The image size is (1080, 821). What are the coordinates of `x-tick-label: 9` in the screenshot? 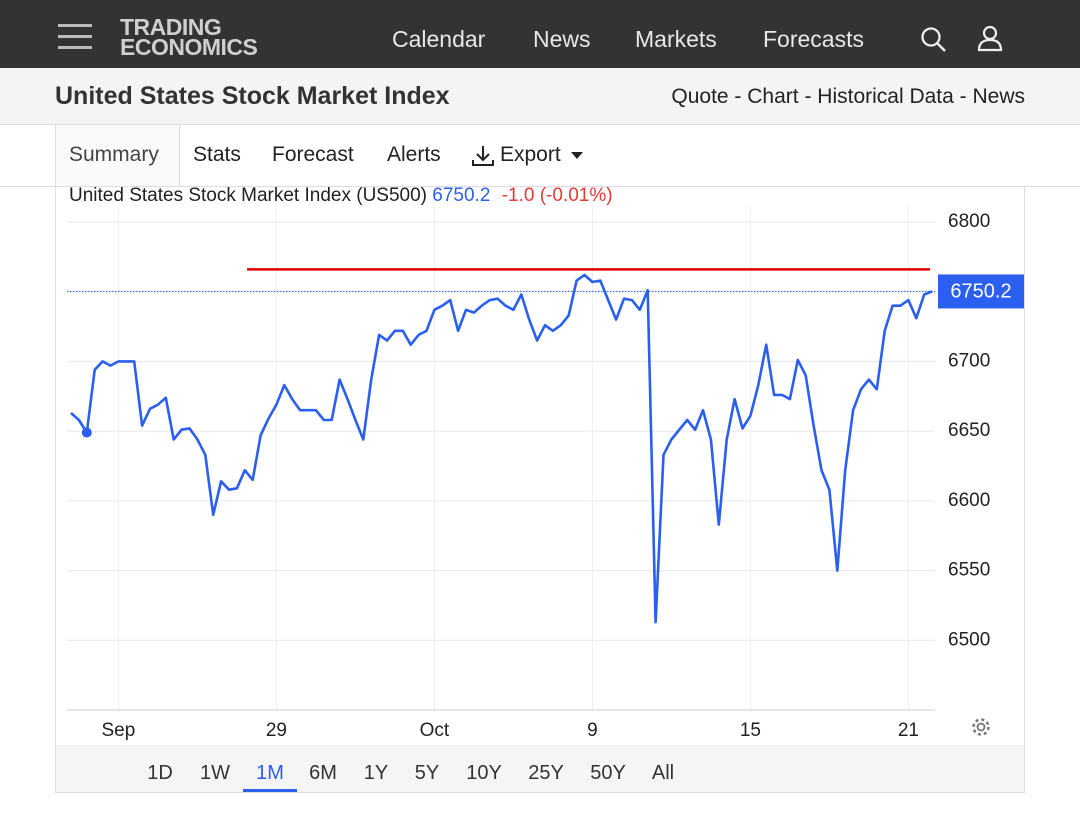 It's located at (592, 730).